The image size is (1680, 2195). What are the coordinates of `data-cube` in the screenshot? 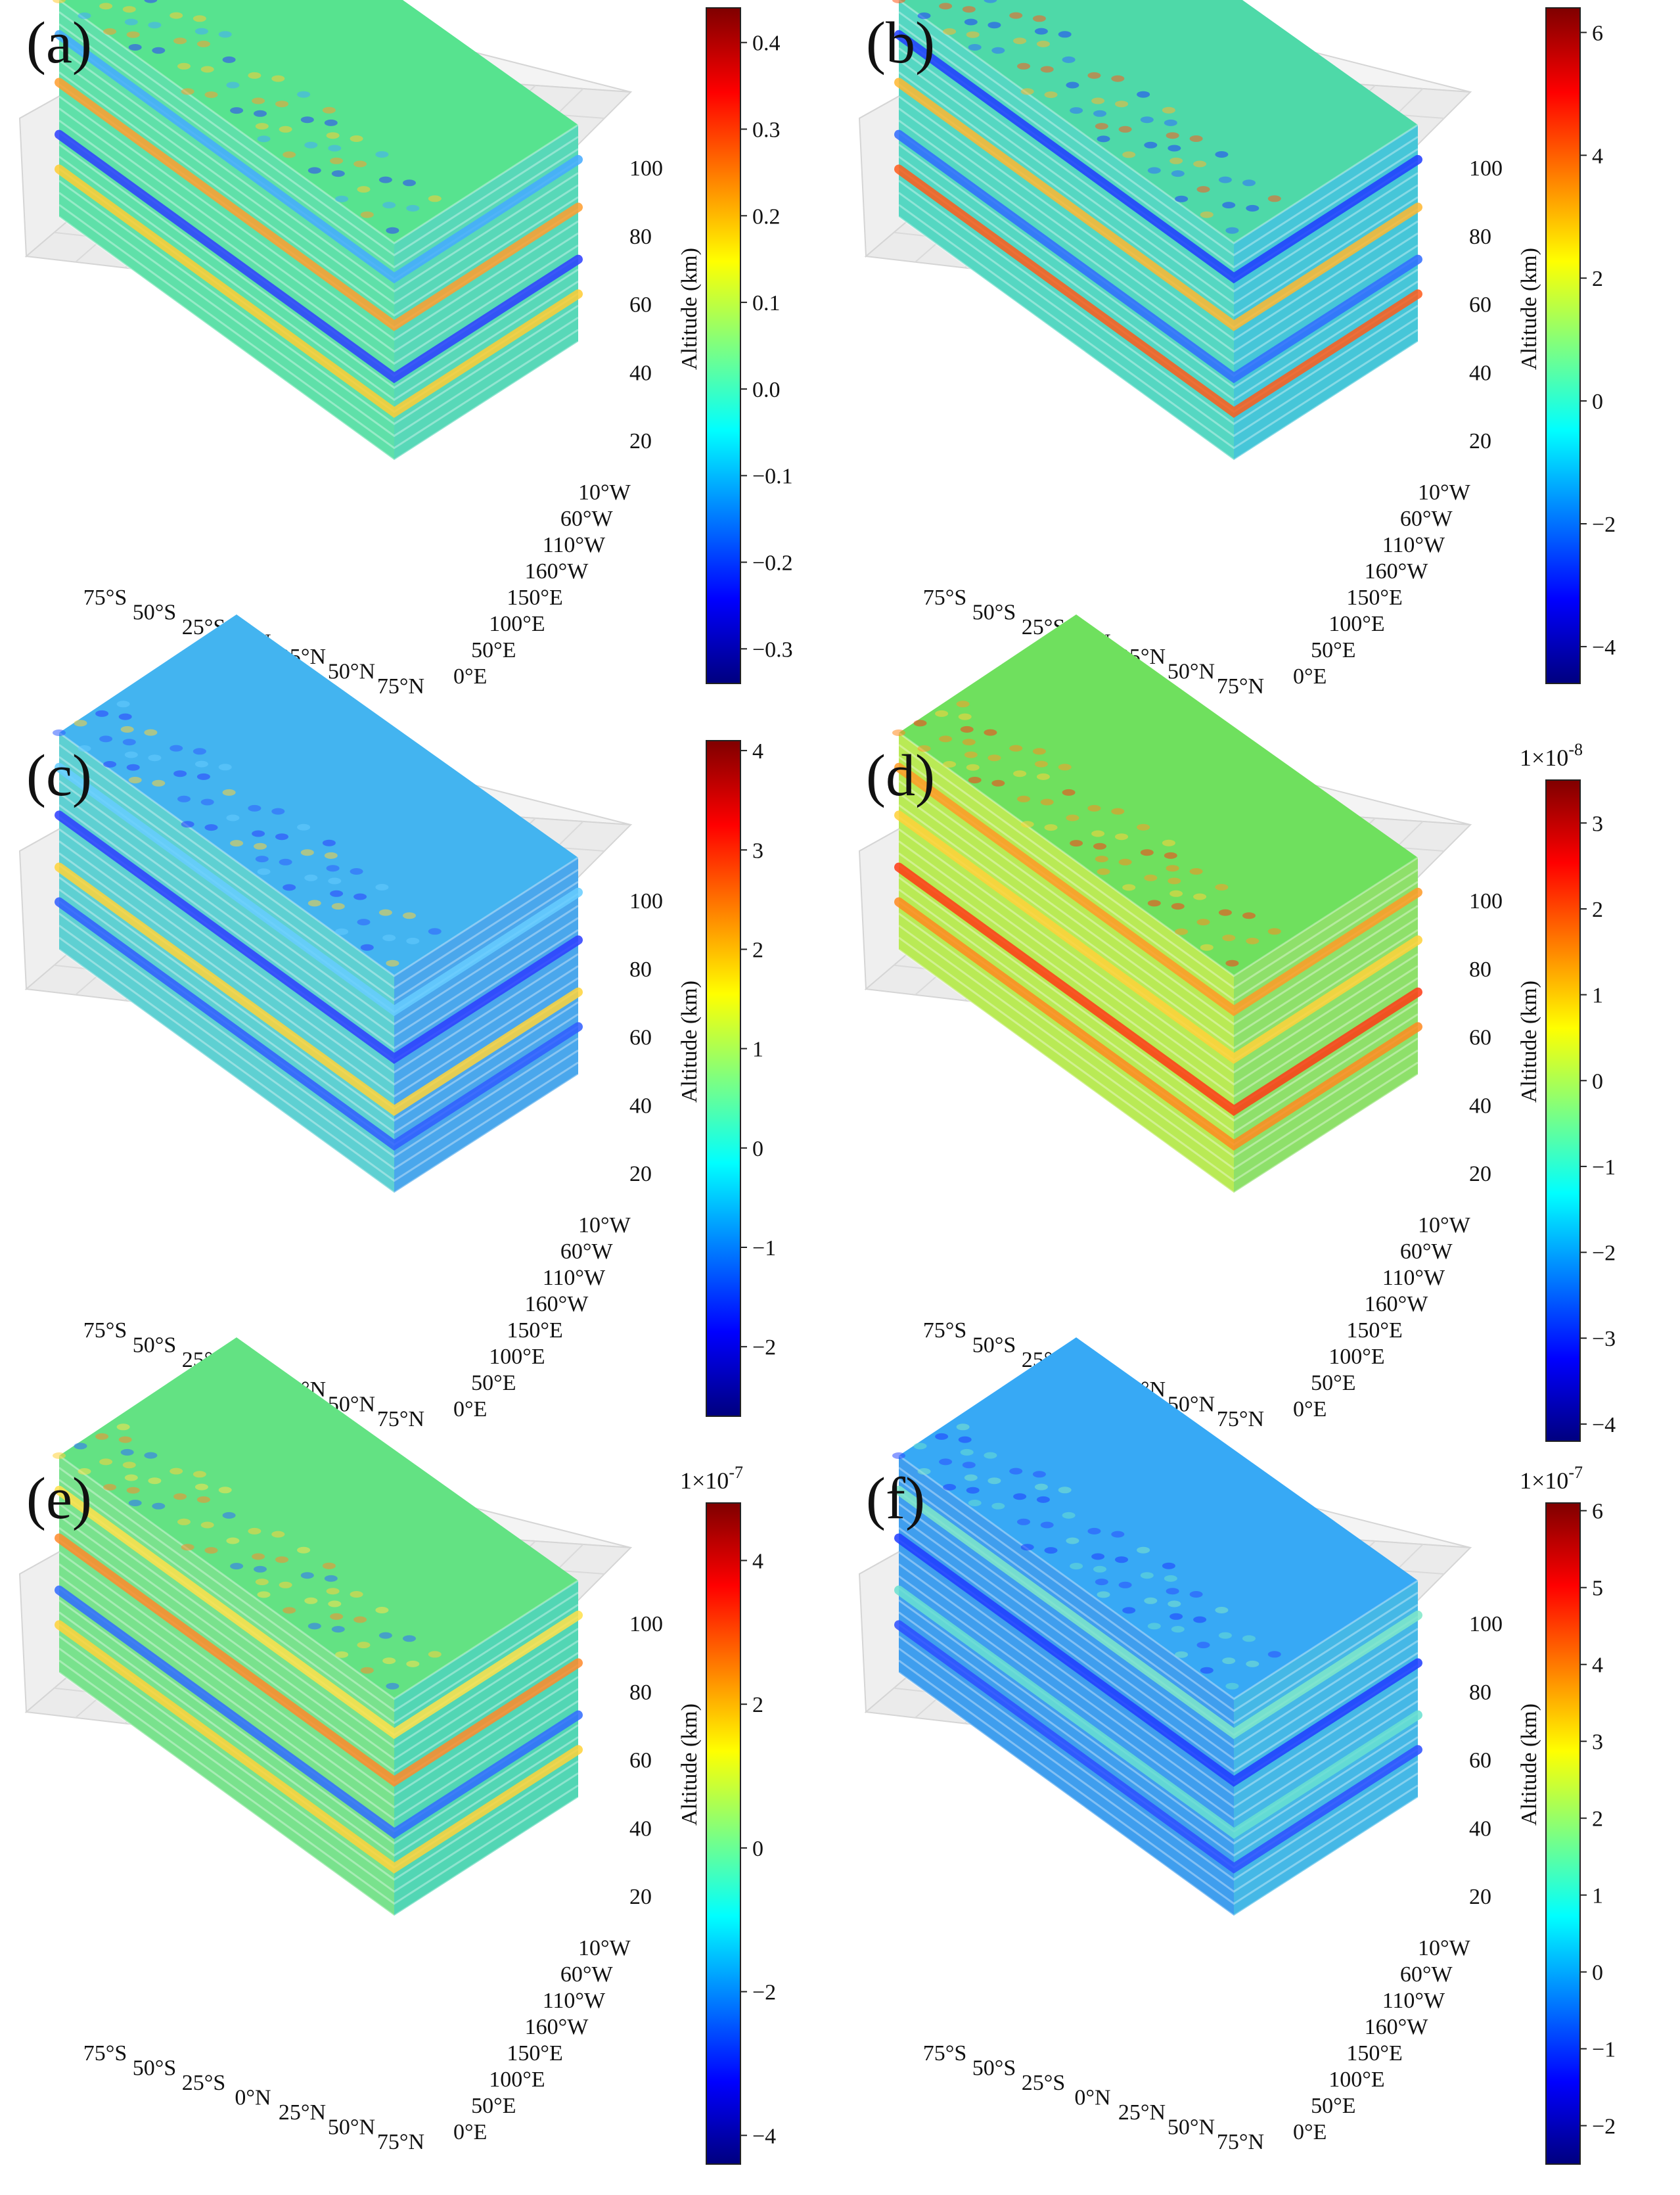 It's located at (1157, 230).